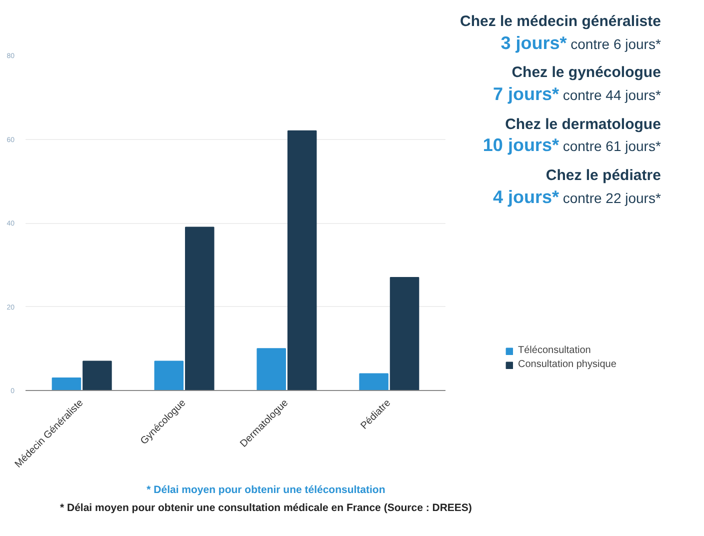 This screenshot has width=704, height=536. I want to click on legend-label: Consultation physique, so click(567, 364).